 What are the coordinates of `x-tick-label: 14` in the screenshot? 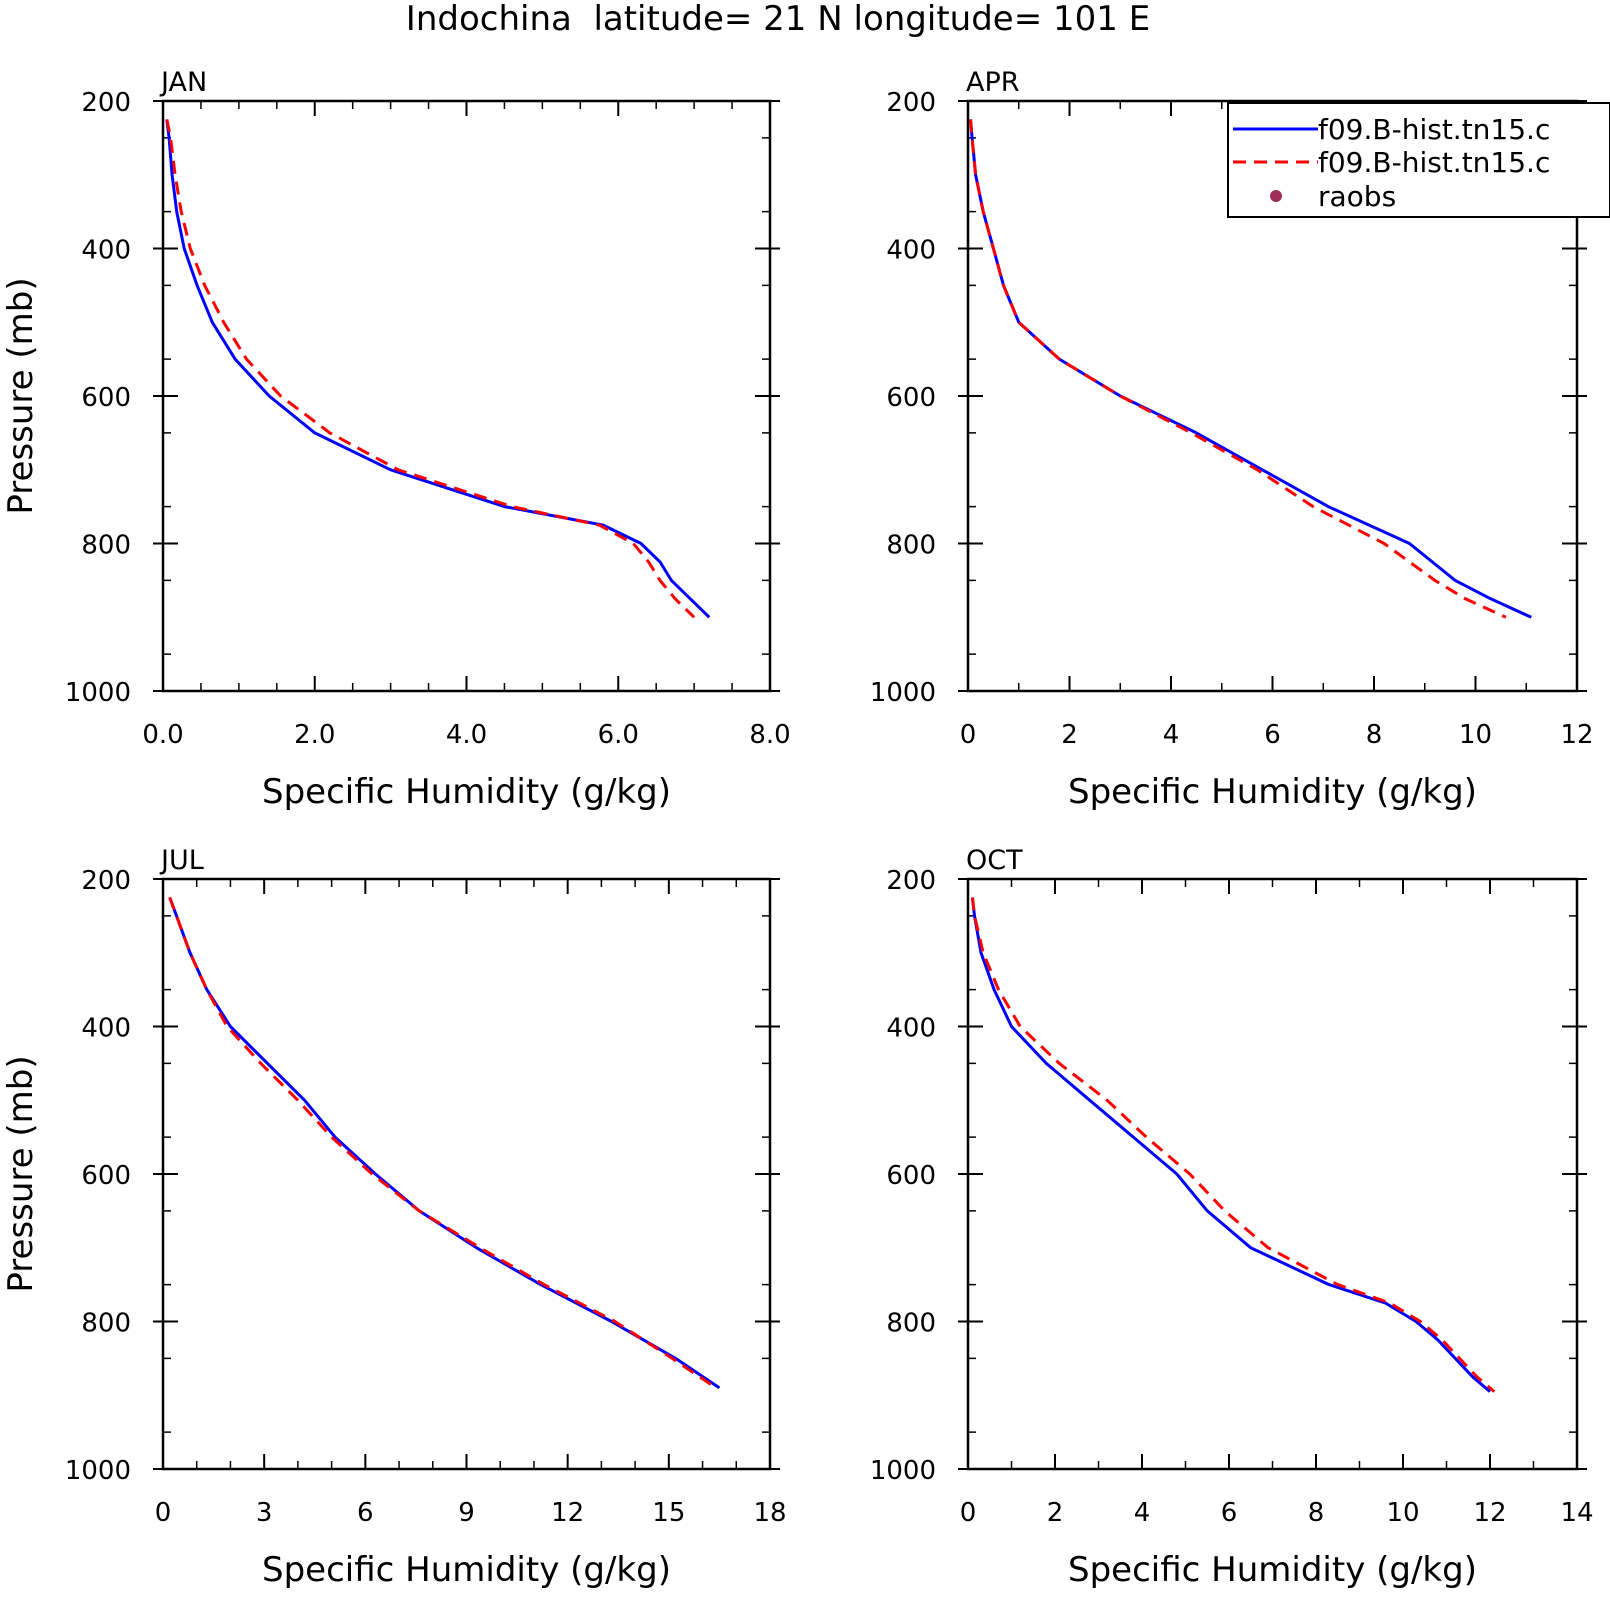 It's located at (1576, 1513).